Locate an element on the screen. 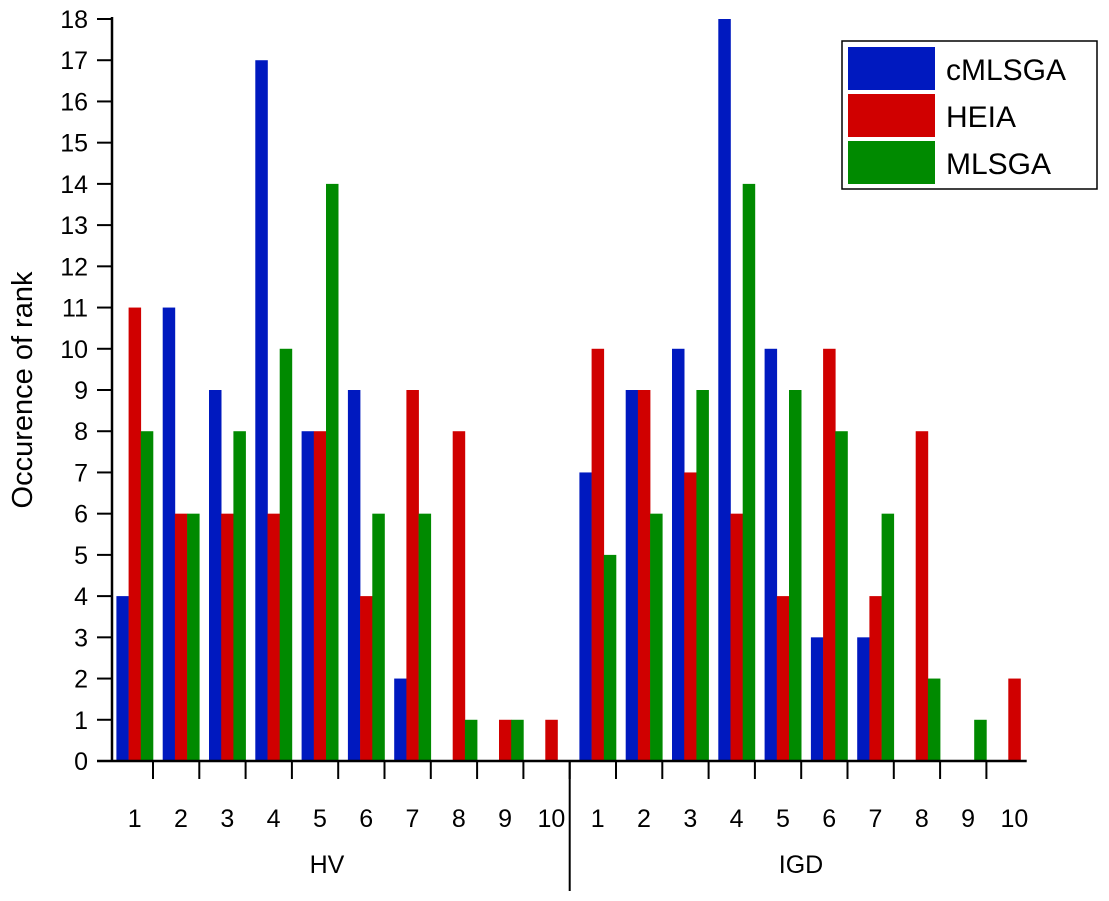  y-tick-label-17: 17 is located at coordinates (74, 61).